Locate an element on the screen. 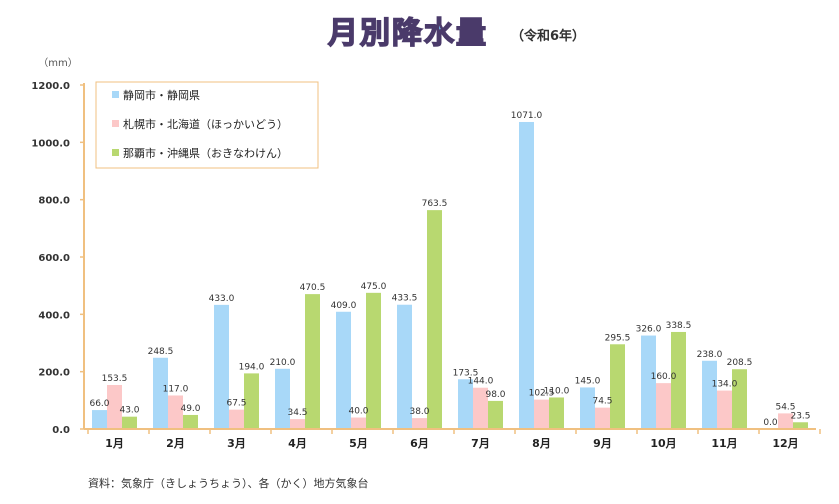 The height and width of the screenshot is (504, 839). bar-value-label: 98.0 is located at coordinates (495, 395).